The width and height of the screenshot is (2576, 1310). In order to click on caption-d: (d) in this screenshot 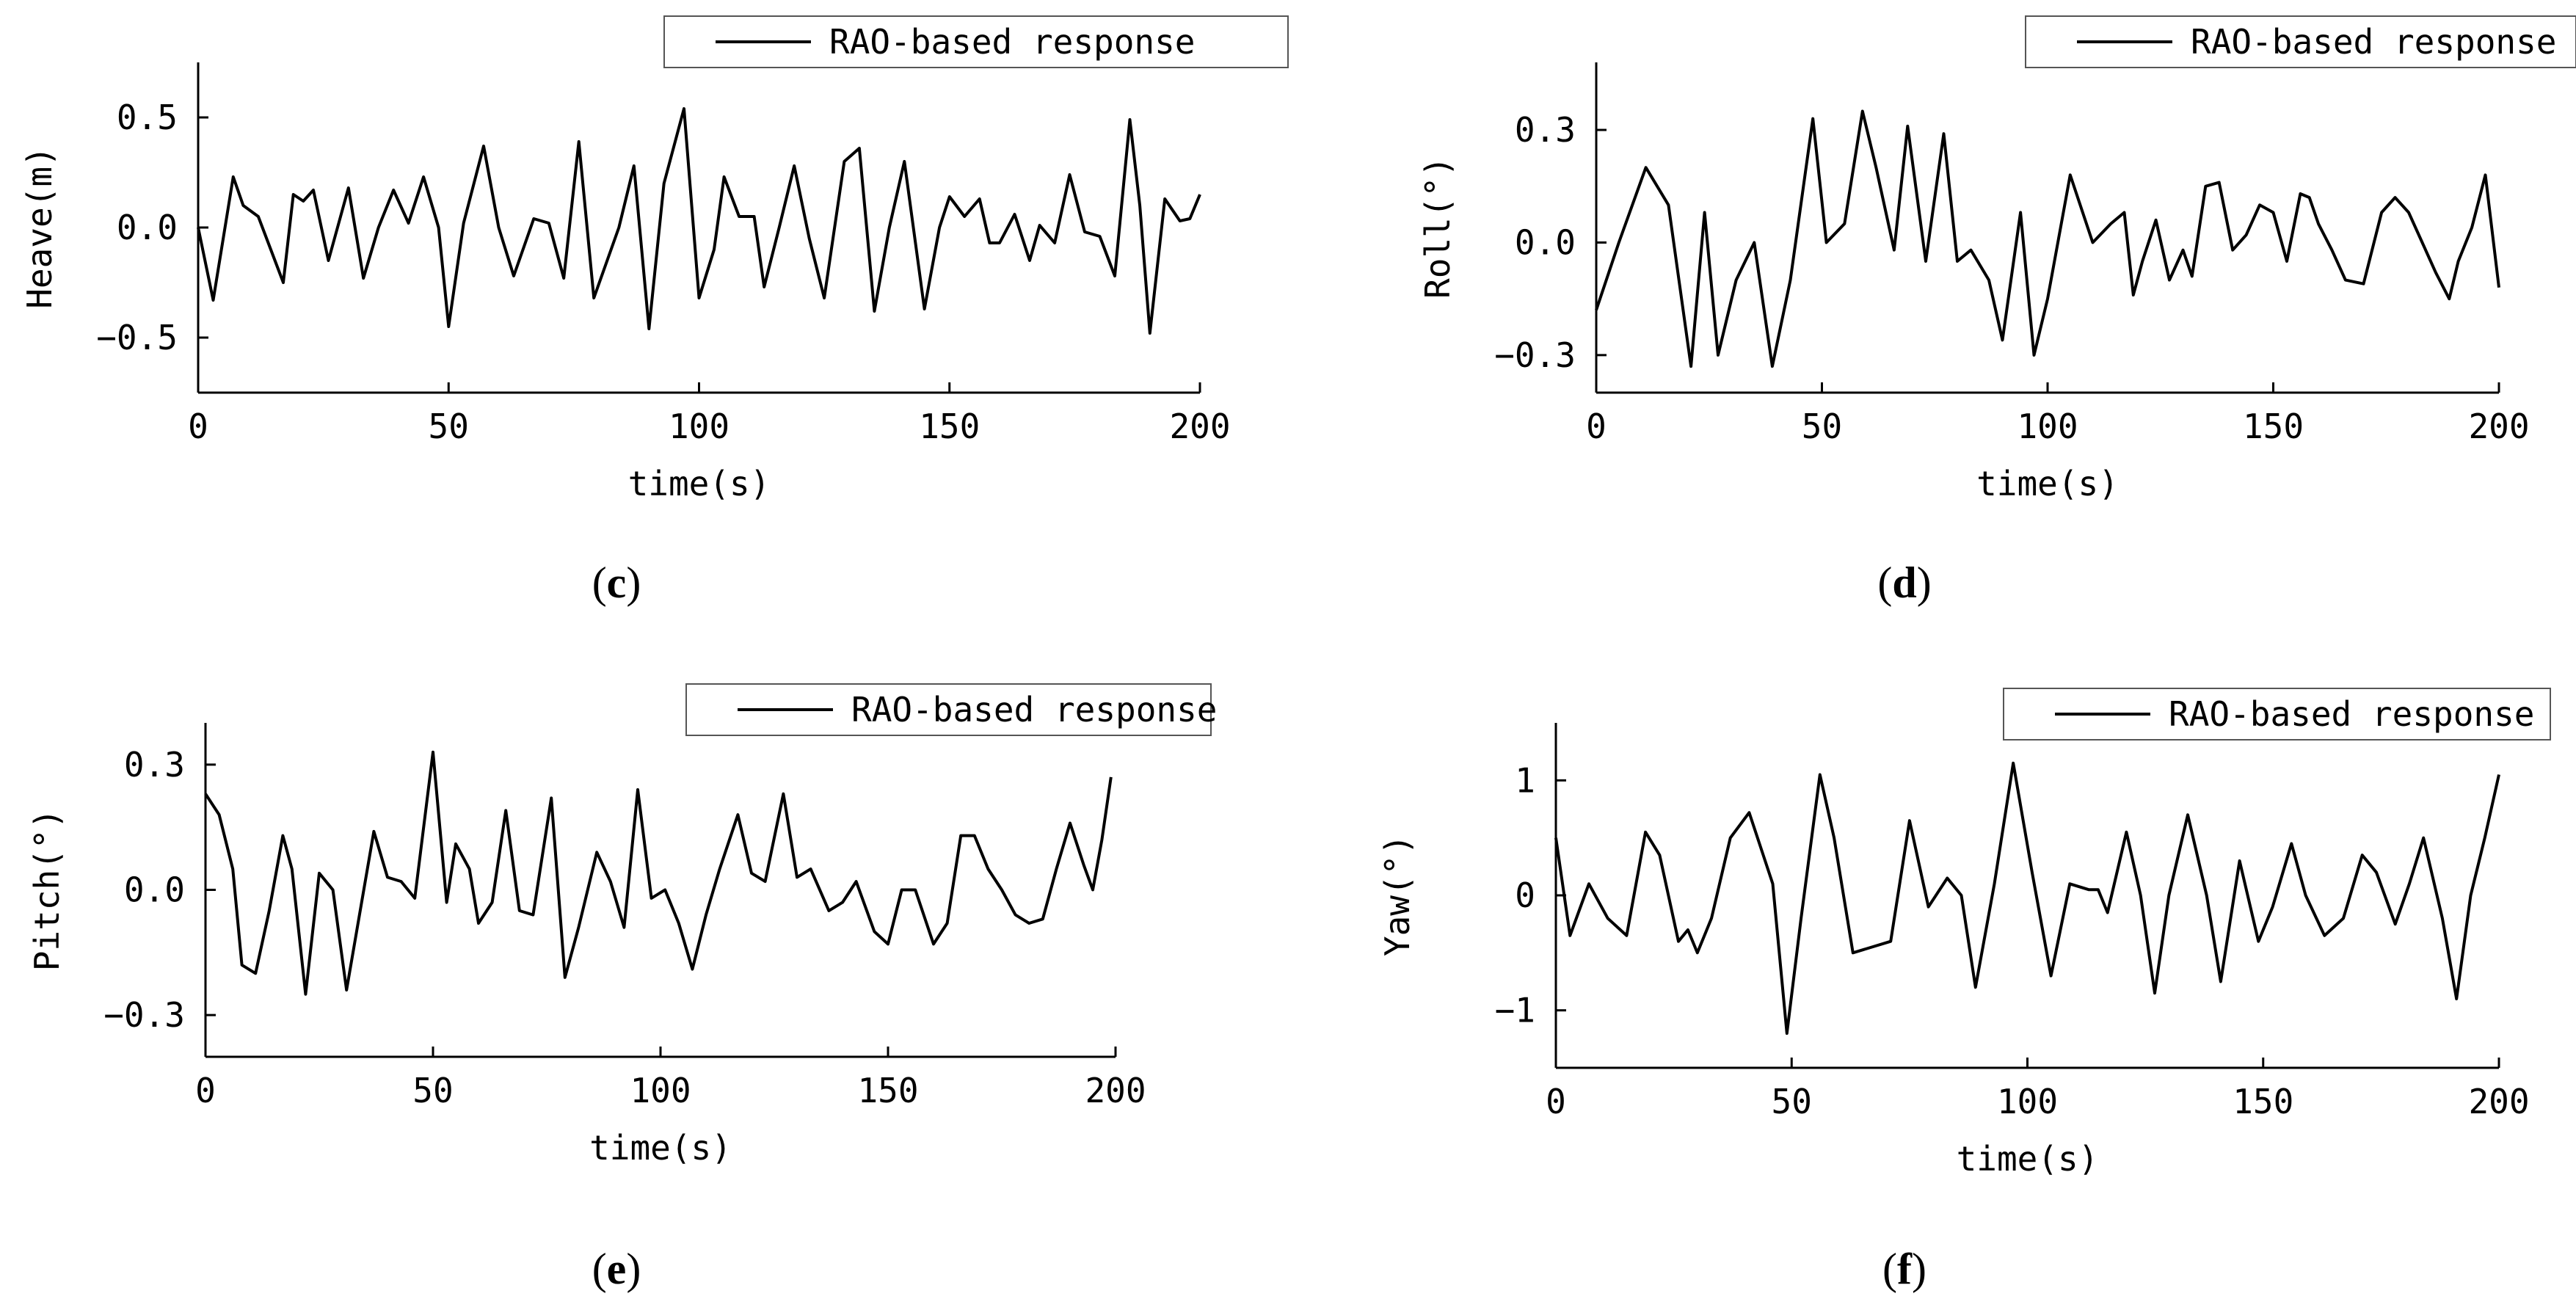, I will do `click(1904, 582)`.